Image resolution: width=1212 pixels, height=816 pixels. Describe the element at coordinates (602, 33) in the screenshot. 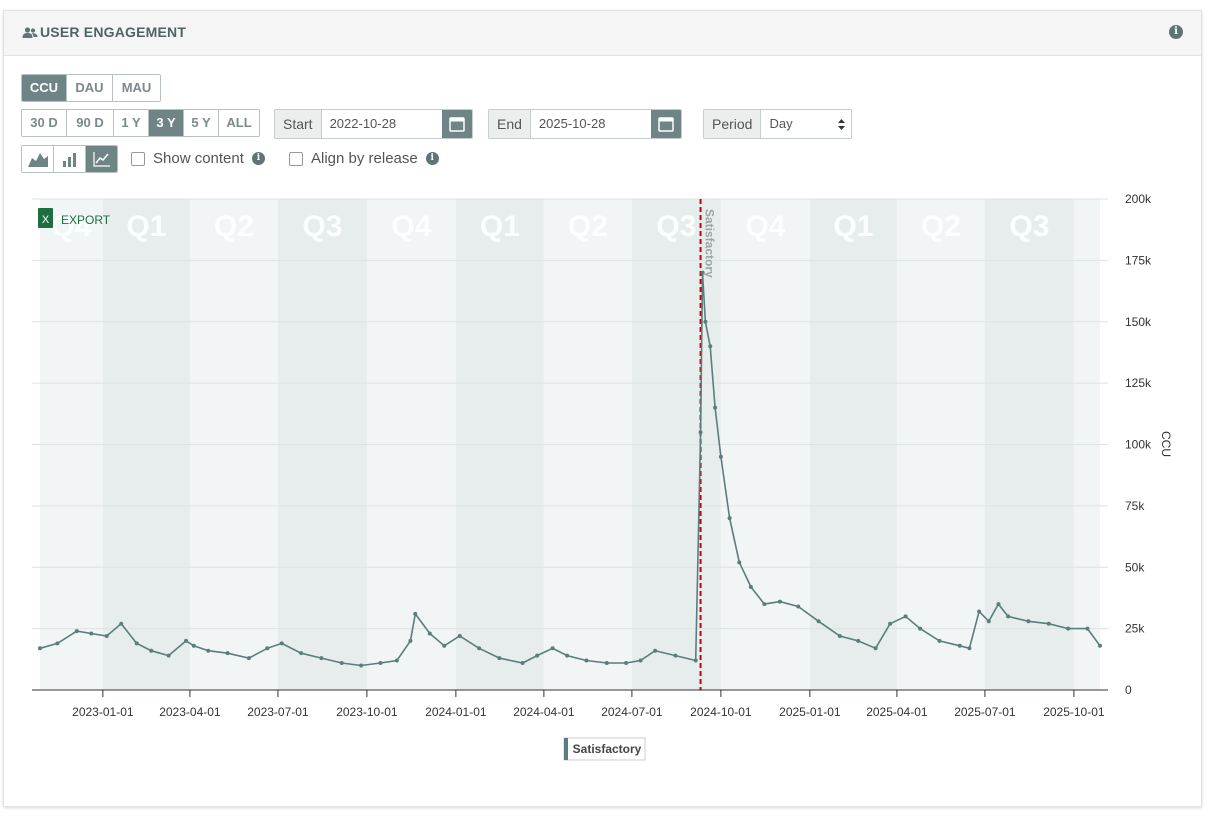

I see `panel-header: USER ENGAGEMENT i` at that location.